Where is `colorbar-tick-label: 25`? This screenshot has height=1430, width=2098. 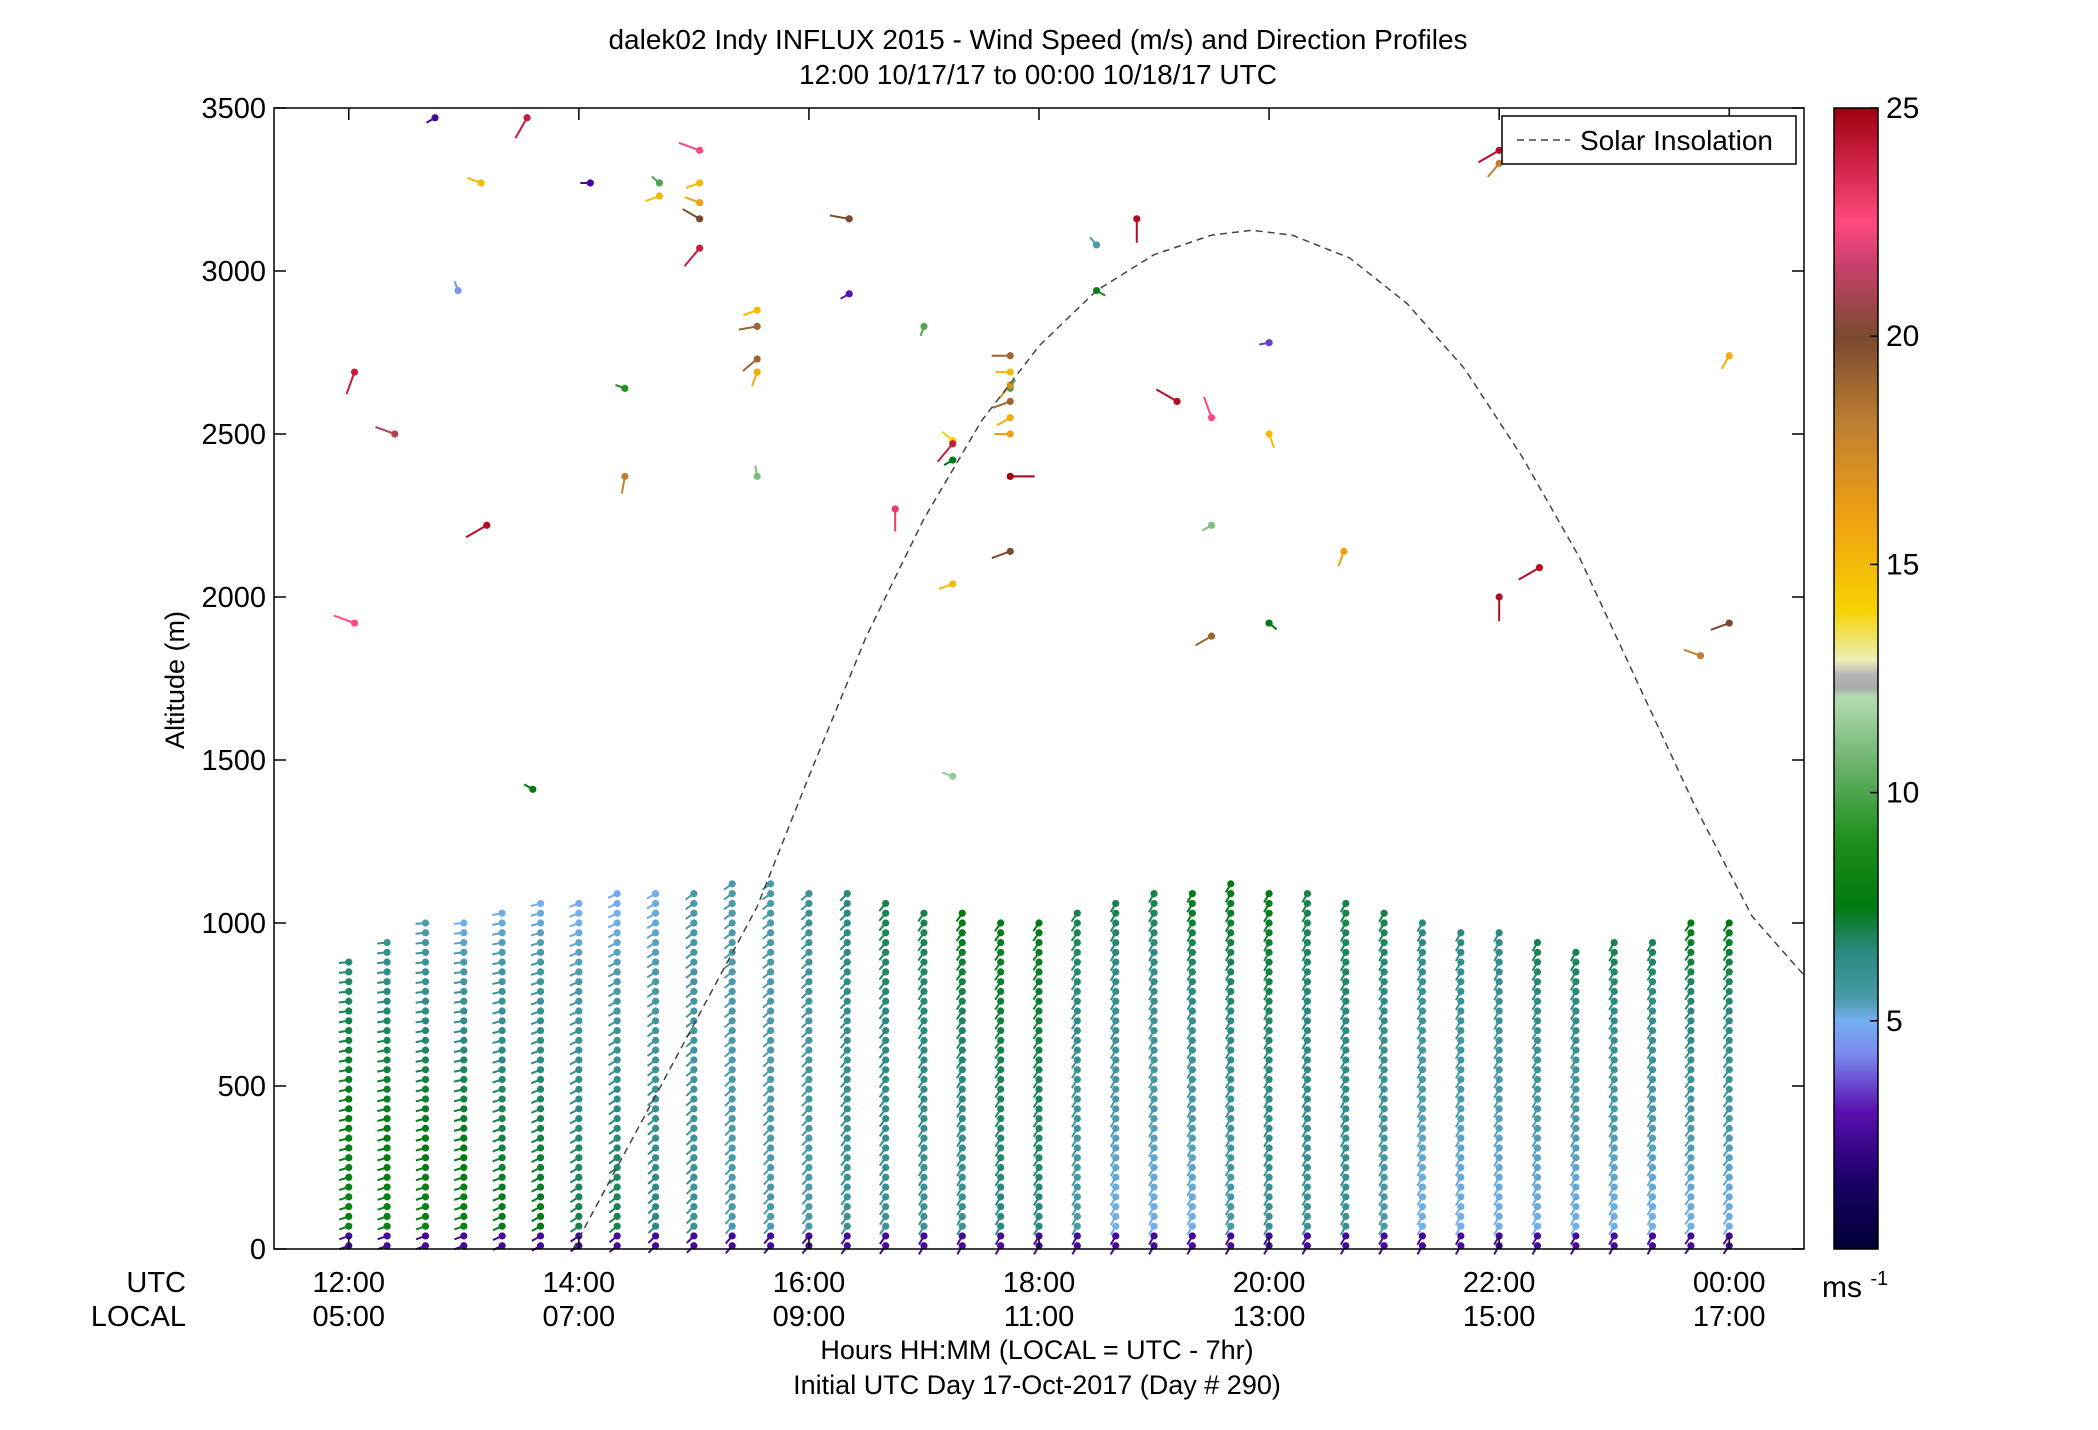 colorbar-tick-label: 25 is located at coordinates (1902, 108).